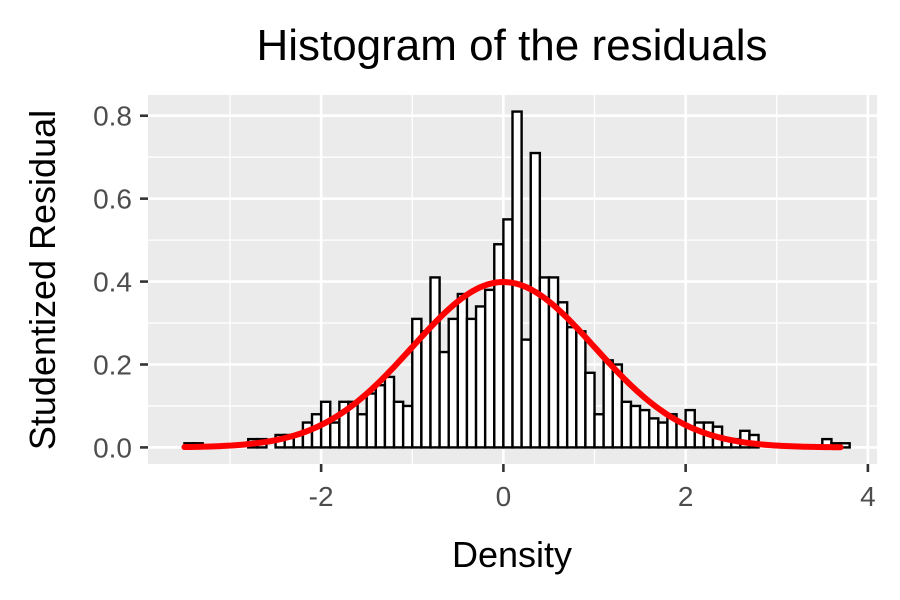 Image resolution: width=900 pixels, height=600 pixels. Describe the element at coordinates (592, 488) in the screenshot. I see `x-axis: -2 0 2 4` at that location.